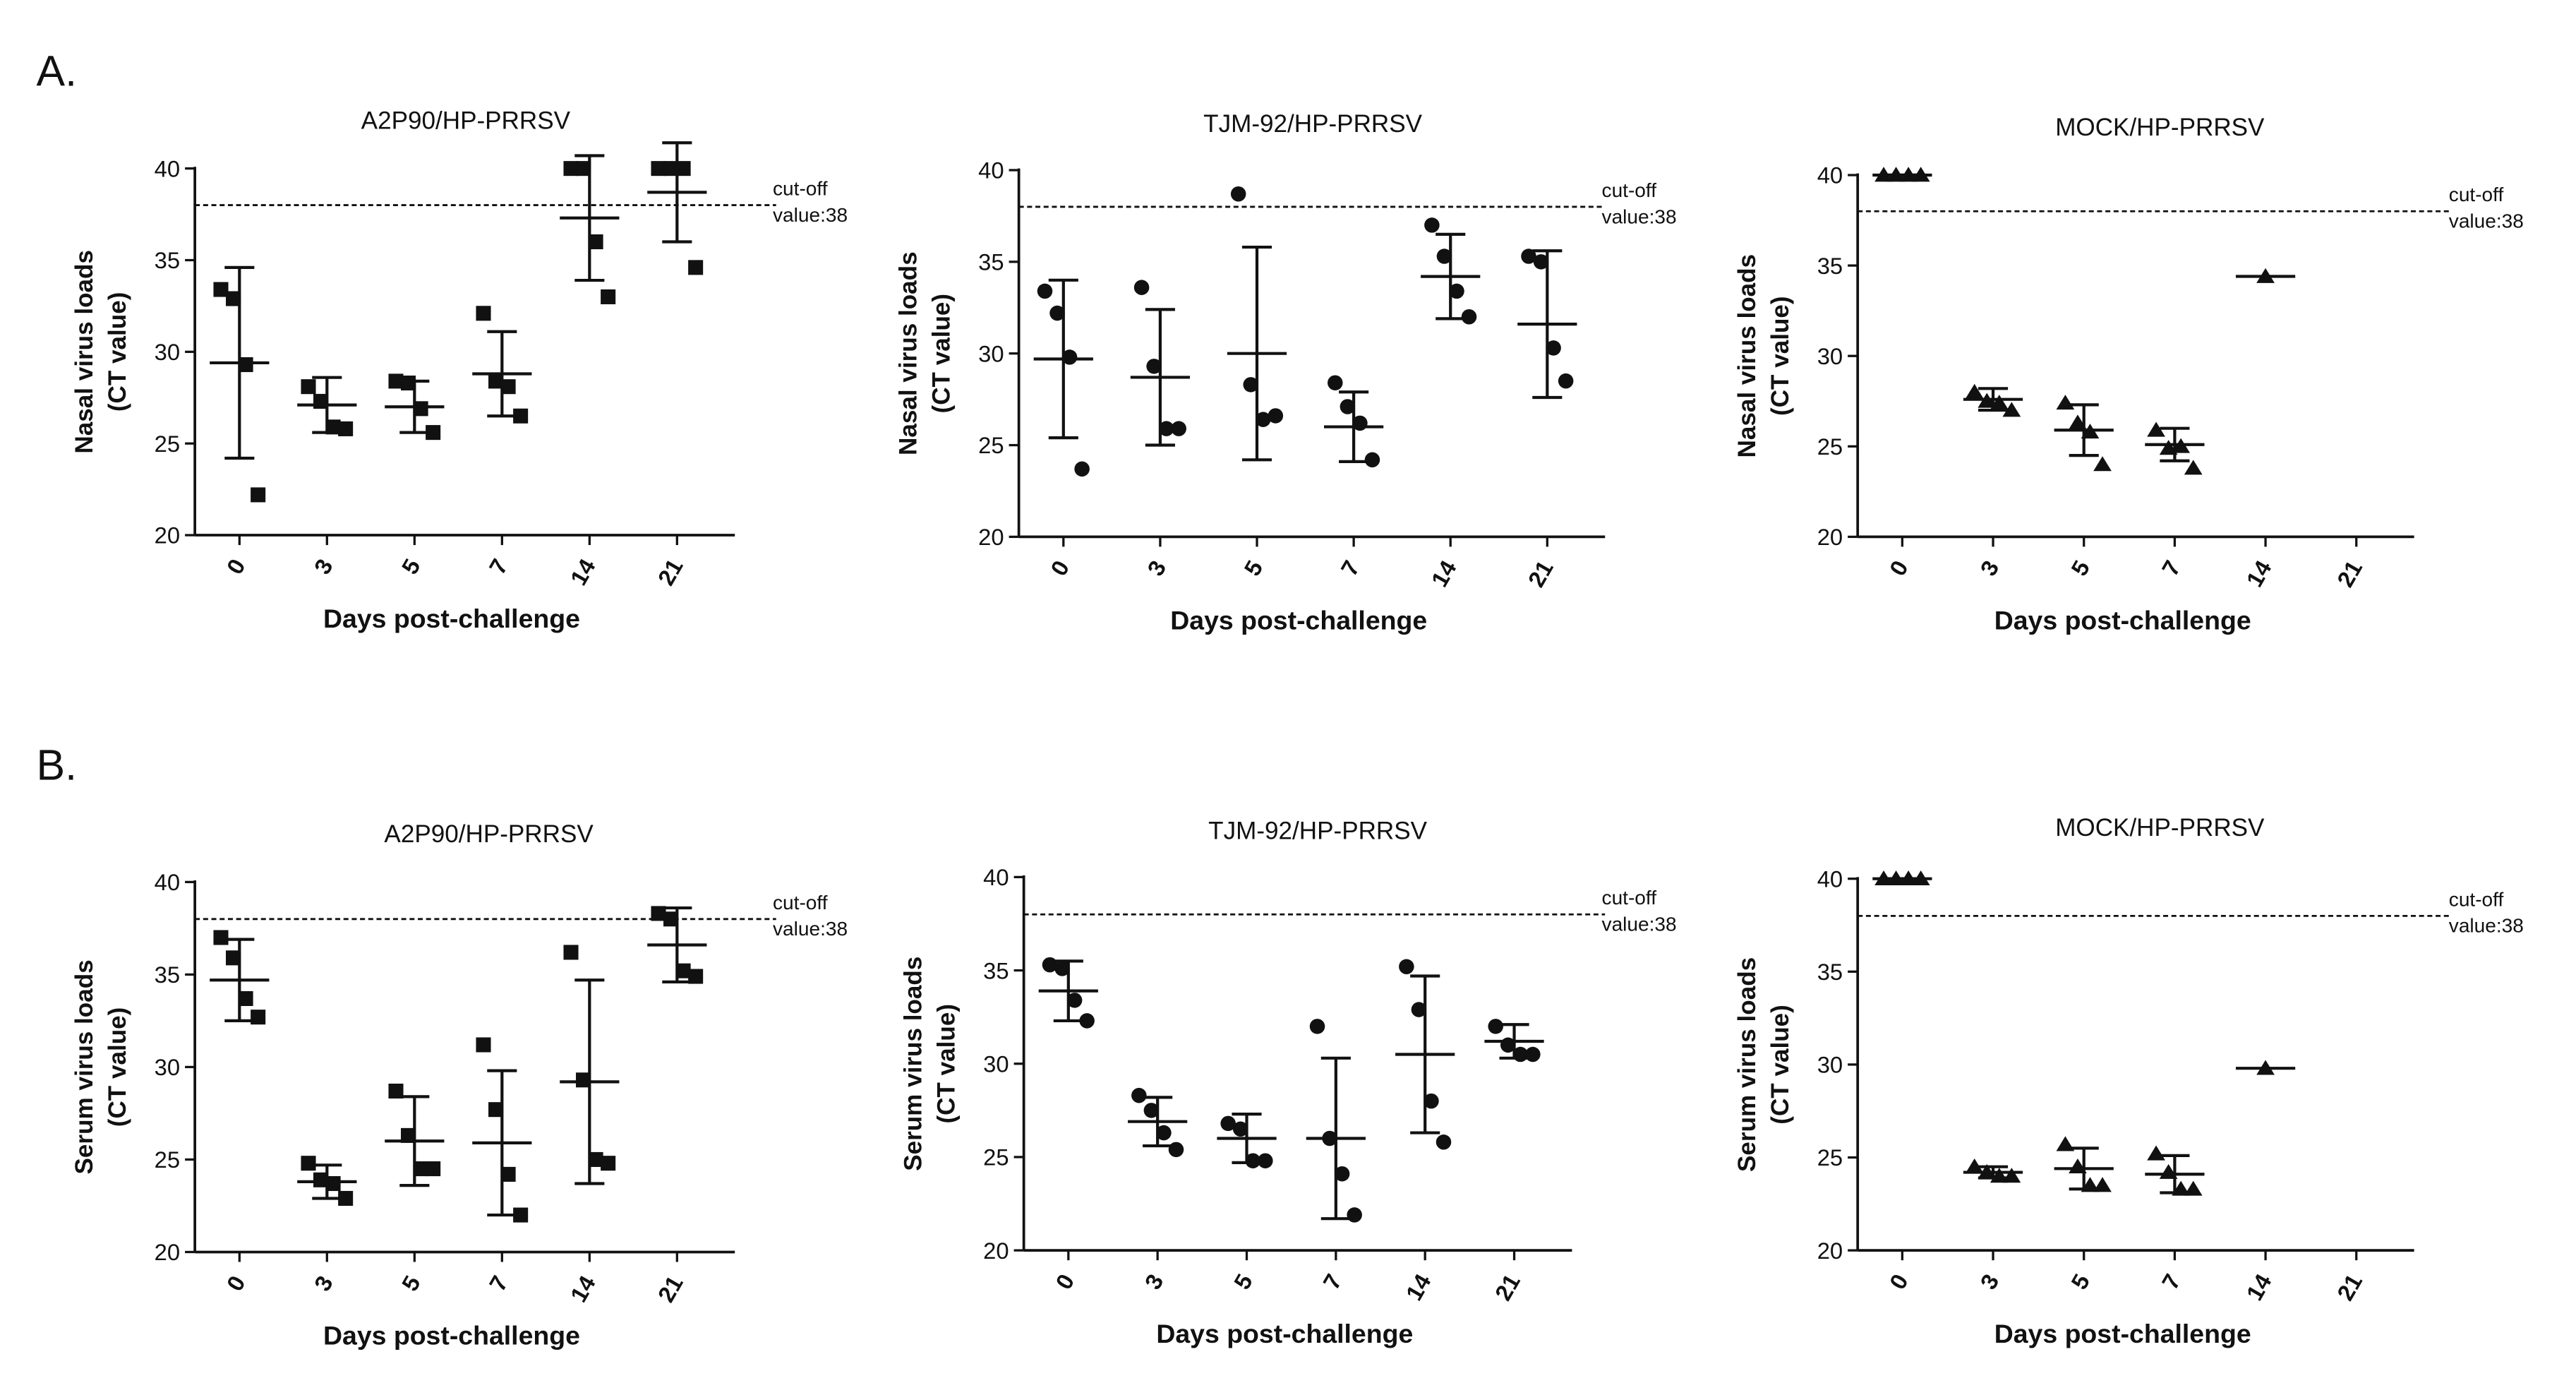 The width and height of the screenshot is (2576, 1383). Describe the element at coordinates (2122, 620) in the screenshot. I see `x-axis-label: Days post-challenge` at that location.